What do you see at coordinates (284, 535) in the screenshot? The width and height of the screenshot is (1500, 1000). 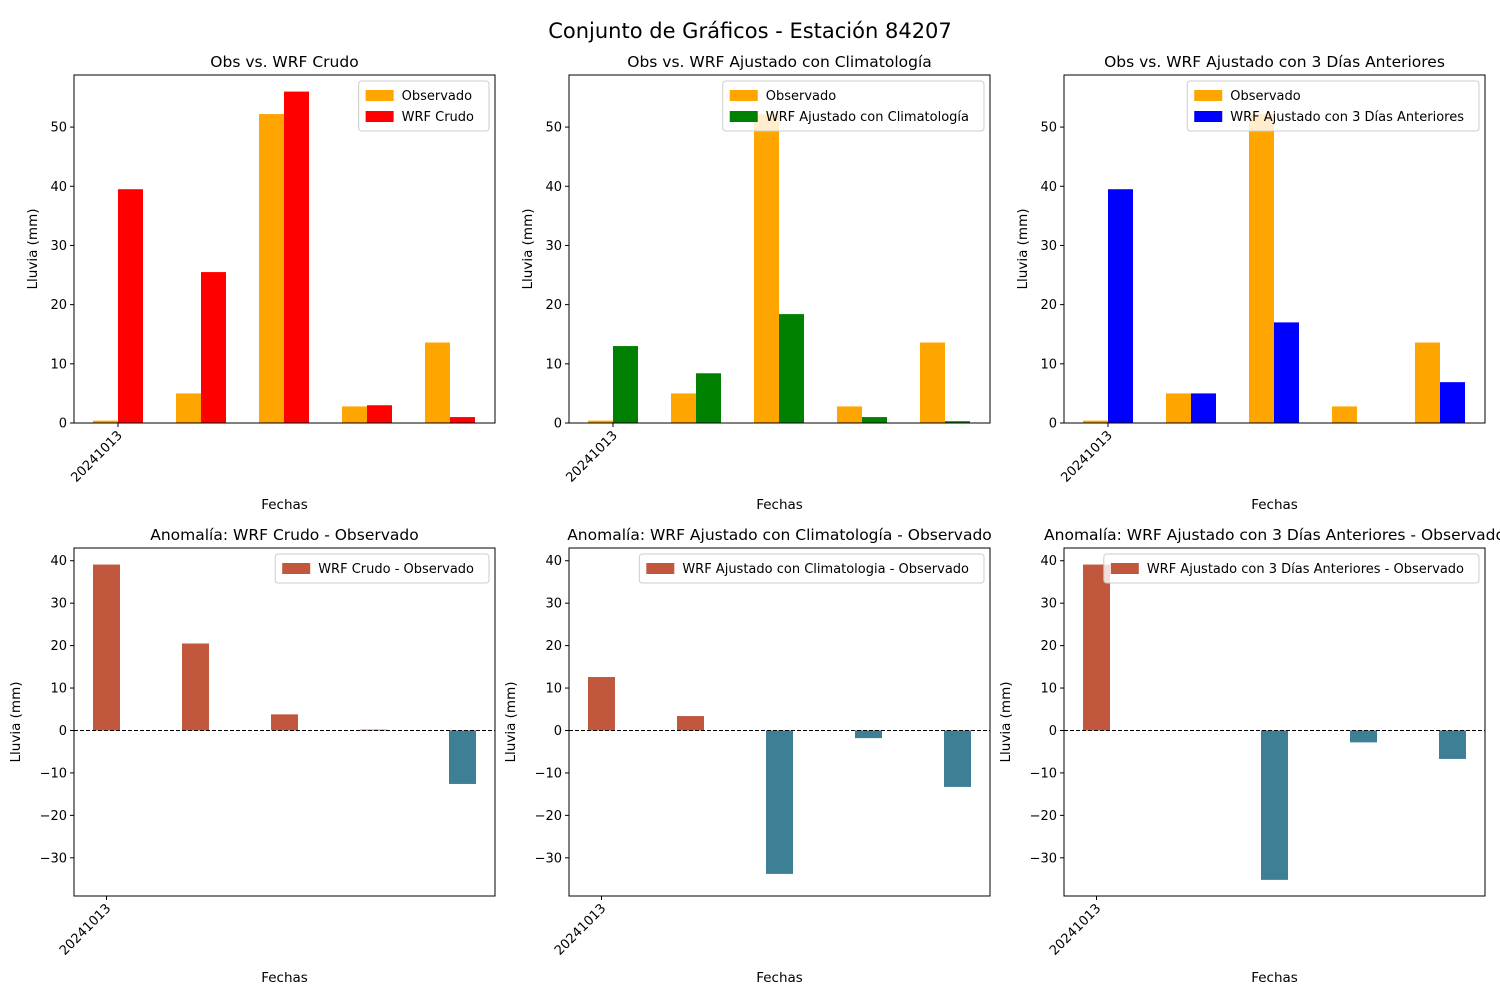 I see `subplot-title: Anomalía: WRF Crudo - Observado` at bounding box center [284, 535].